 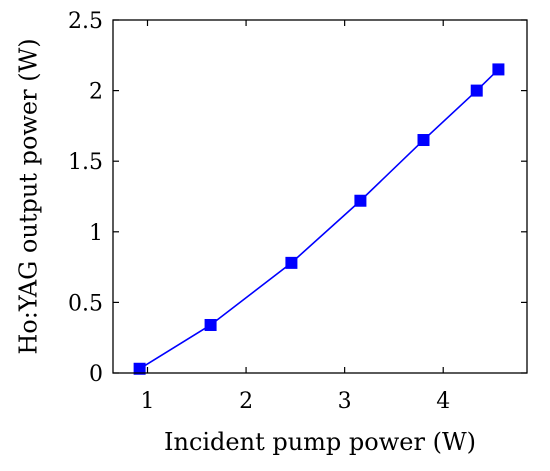 I want to click on y-tick-label: 1, so click(x=96, y=233).